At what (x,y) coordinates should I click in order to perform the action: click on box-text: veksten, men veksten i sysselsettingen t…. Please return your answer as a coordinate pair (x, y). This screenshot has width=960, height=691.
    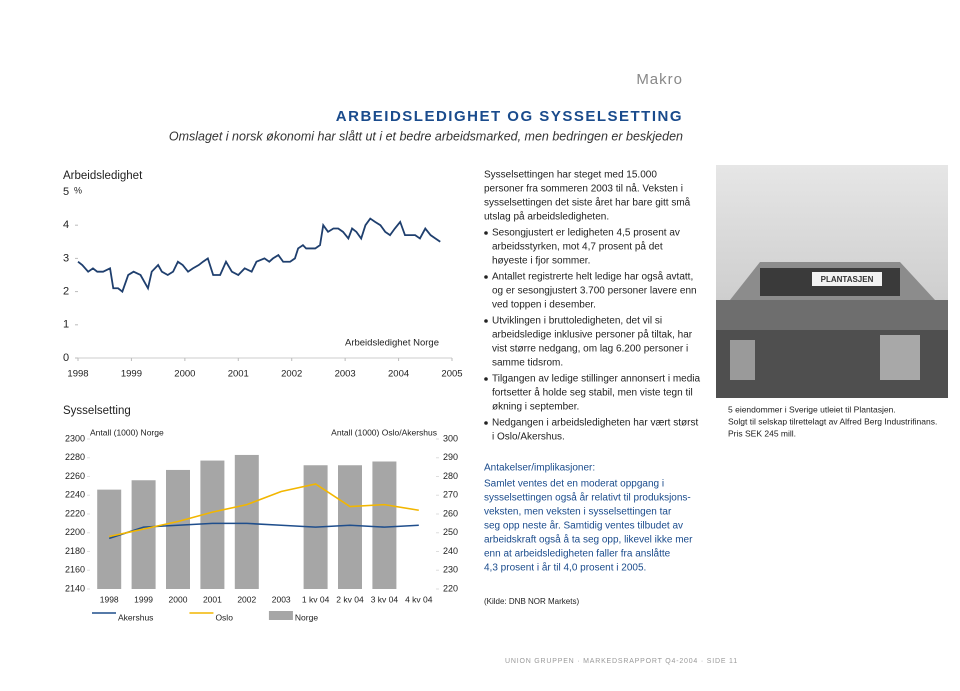
    Looking at the image, I should click on (578, 512).